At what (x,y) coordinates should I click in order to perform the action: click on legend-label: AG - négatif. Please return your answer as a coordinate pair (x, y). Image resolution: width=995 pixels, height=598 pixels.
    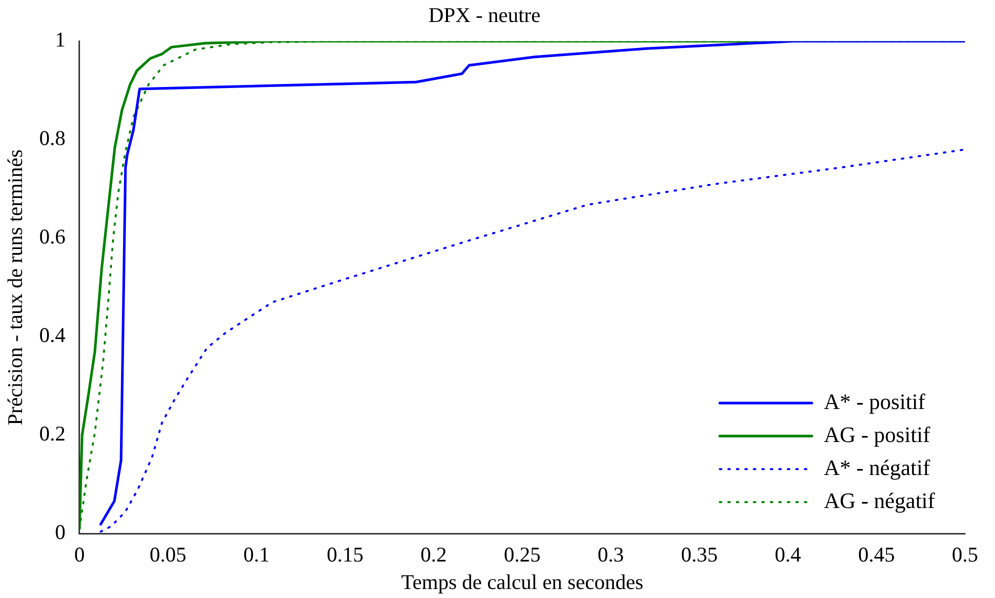
    Looking at the image, I should click on (880, 500).